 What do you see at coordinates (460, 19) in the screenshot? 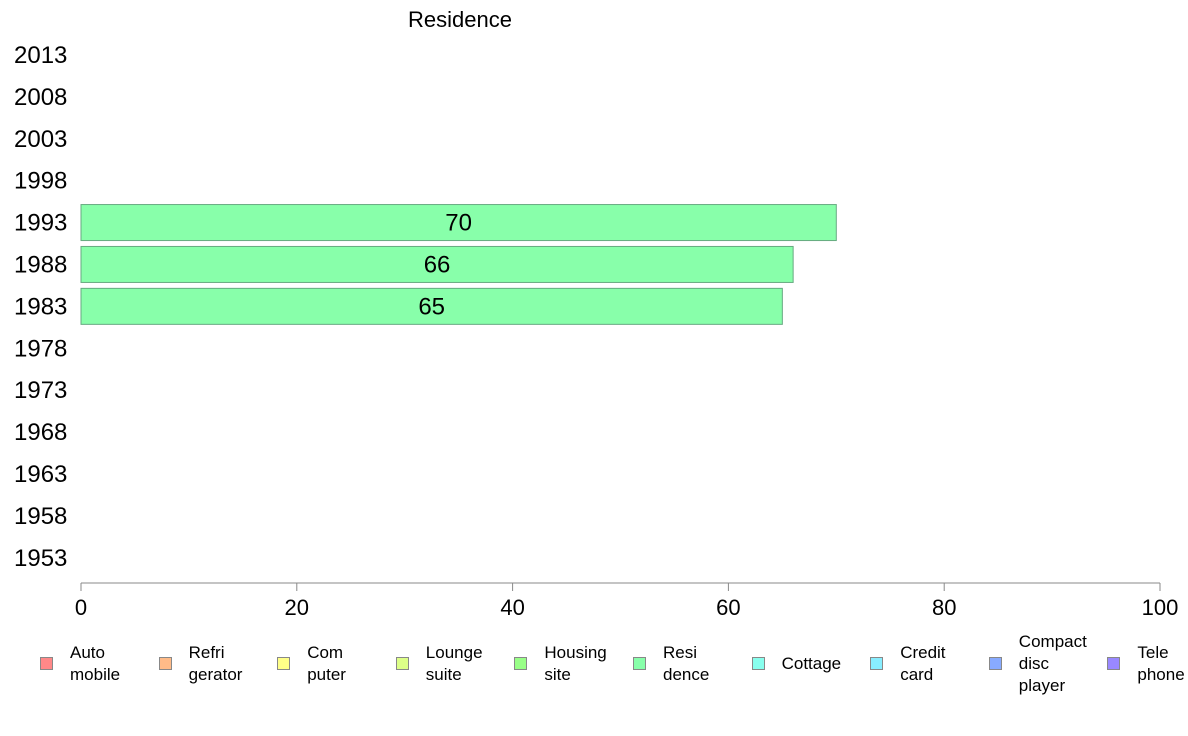
I see `chart-title: Residence` at bounding box center [460, 19].